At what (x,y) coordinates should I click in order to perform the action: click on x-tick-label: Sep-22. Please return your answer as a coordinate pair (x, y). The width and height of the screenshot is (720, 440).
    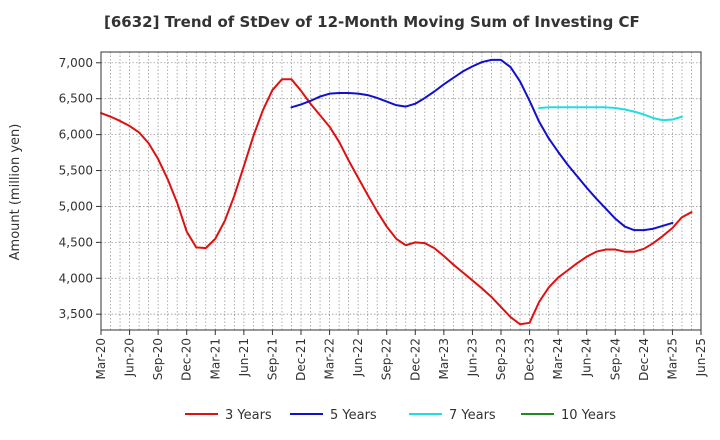
    Looking at the image, I should click on (387, 359).